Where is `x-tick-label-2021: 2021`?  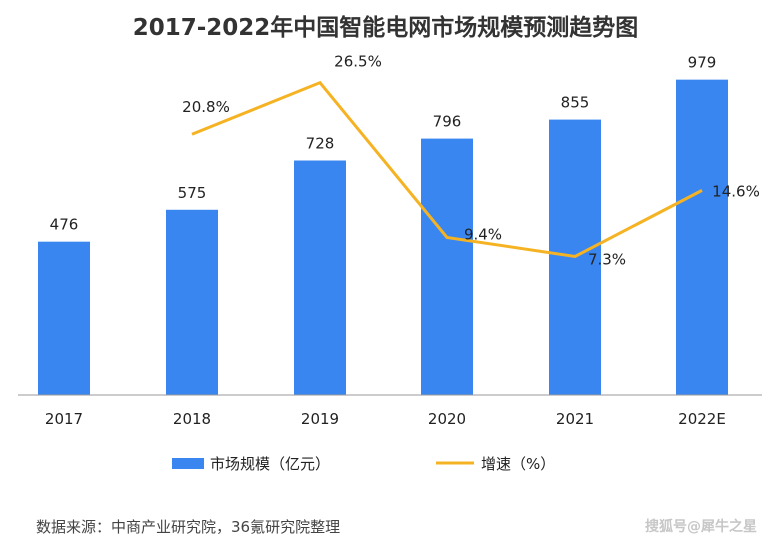
x-tick-label-2021: 2021 is located at coordinates (575, 419).